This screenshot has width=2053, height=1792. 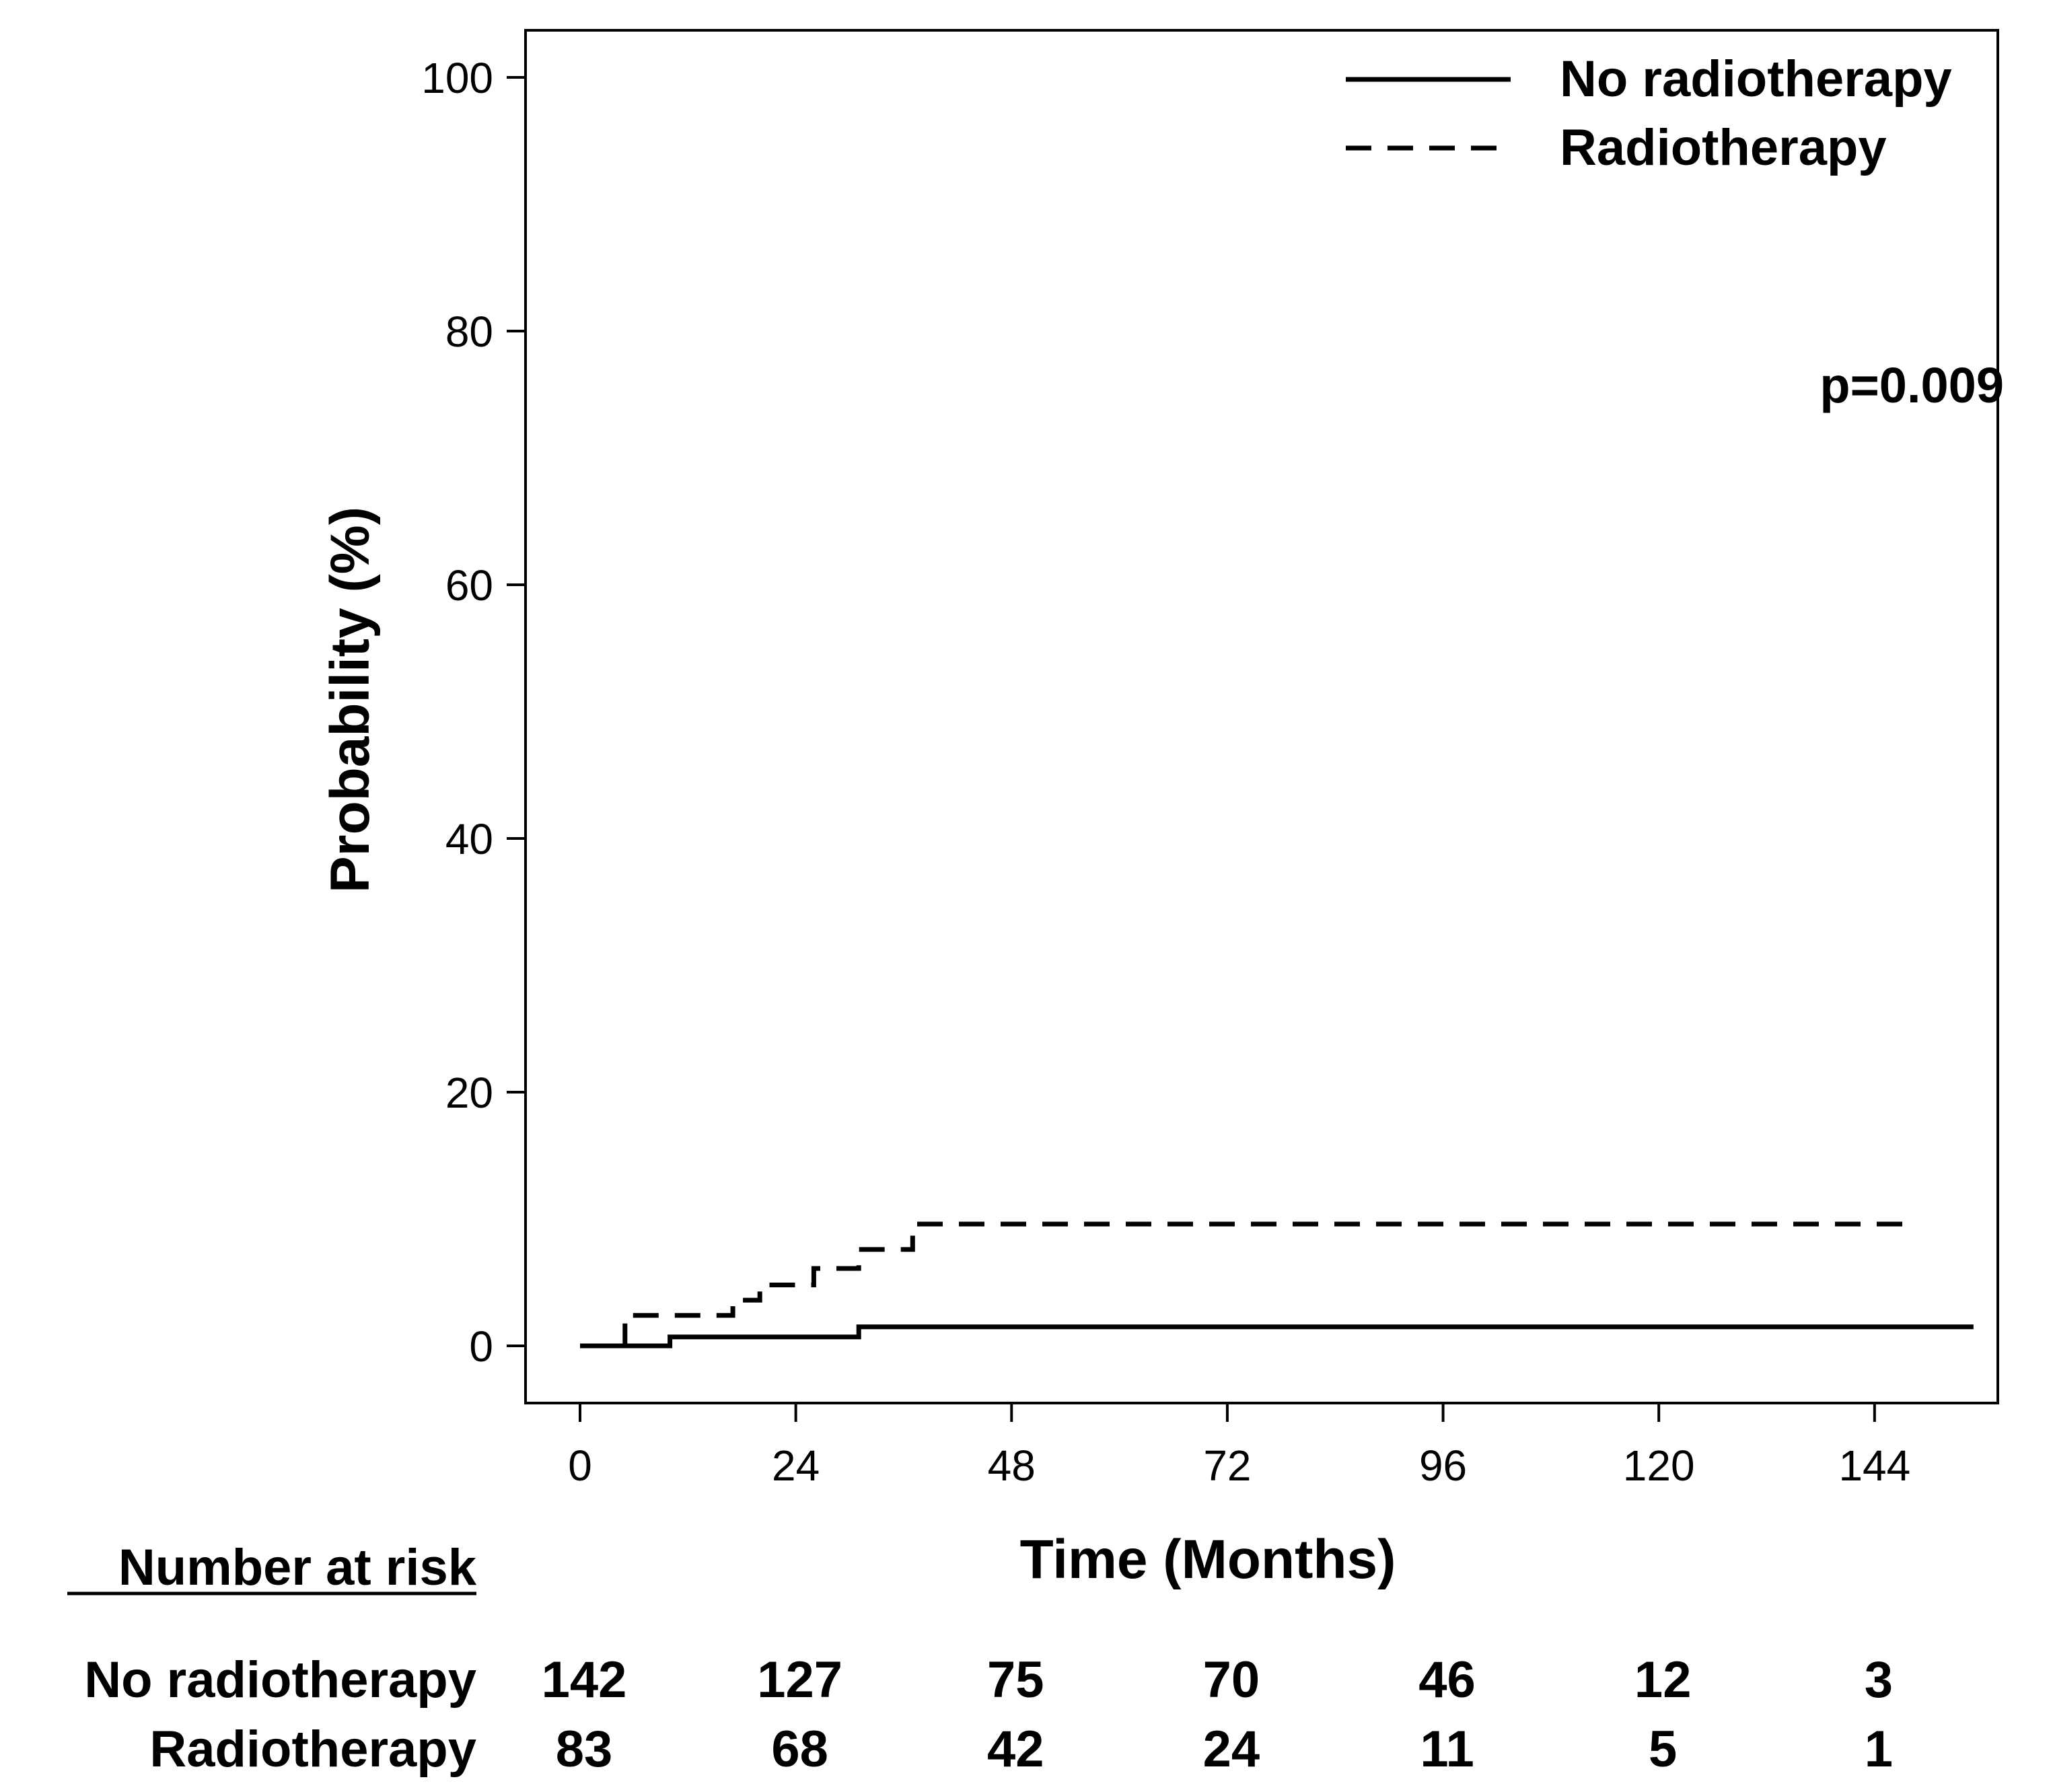 I want to click on risk-value-no-radiotherapy-96: 46, so click(x=1447, y=1680).